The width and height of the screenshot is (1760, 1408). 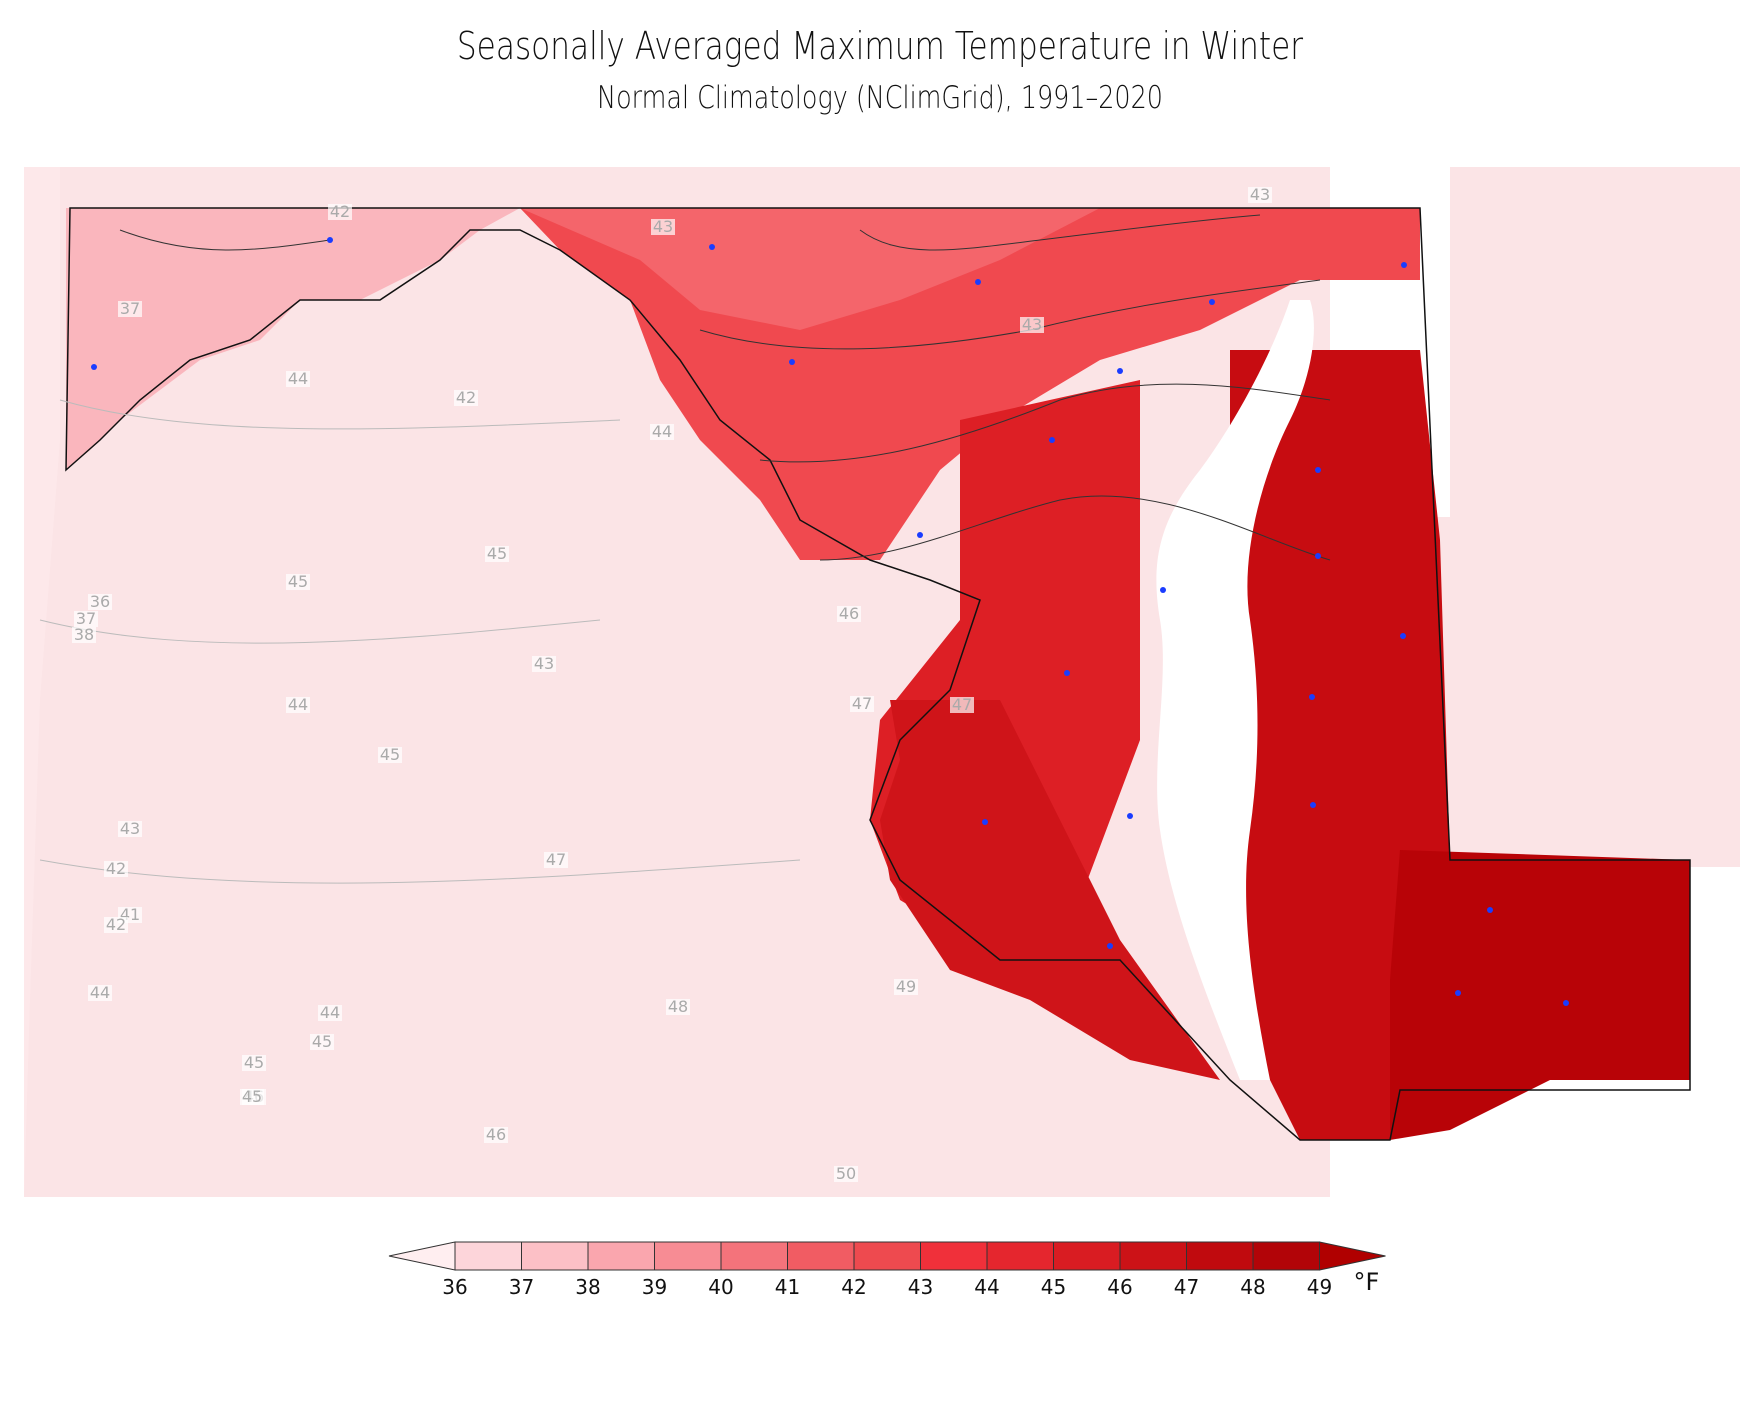 I want to click on western-md-region, so click(x=293, y=339).